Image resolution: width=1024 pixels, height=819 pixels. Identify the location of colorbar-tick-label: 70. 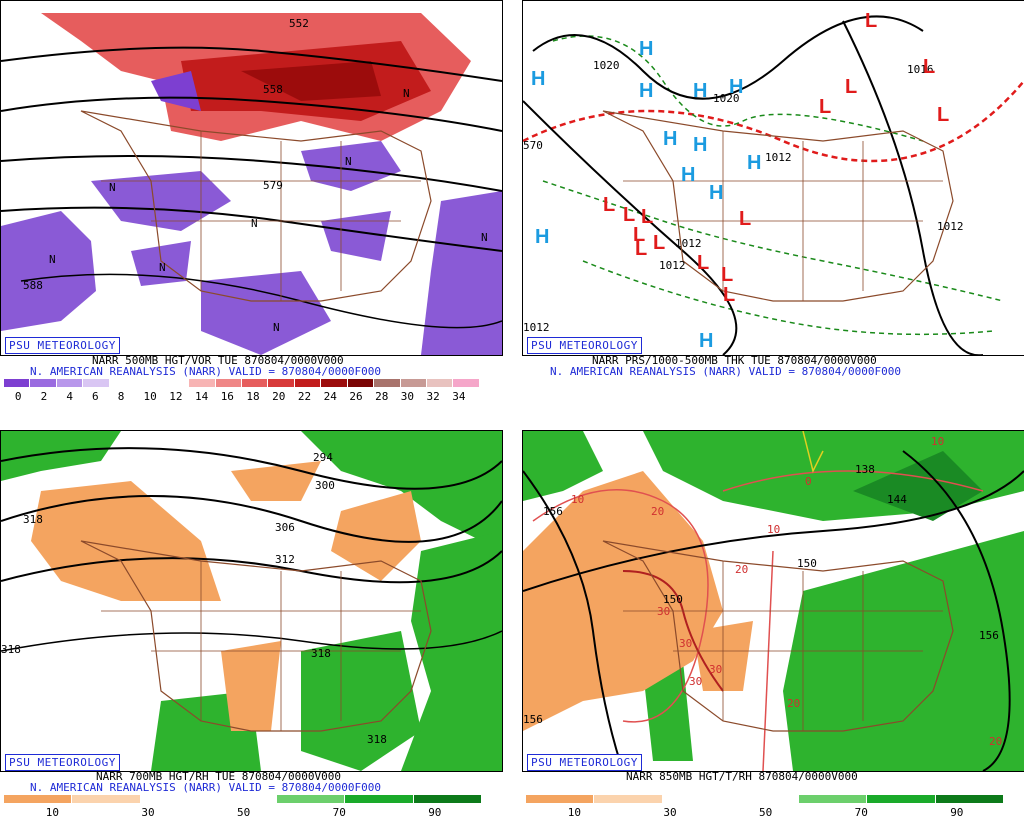
(339, 812).